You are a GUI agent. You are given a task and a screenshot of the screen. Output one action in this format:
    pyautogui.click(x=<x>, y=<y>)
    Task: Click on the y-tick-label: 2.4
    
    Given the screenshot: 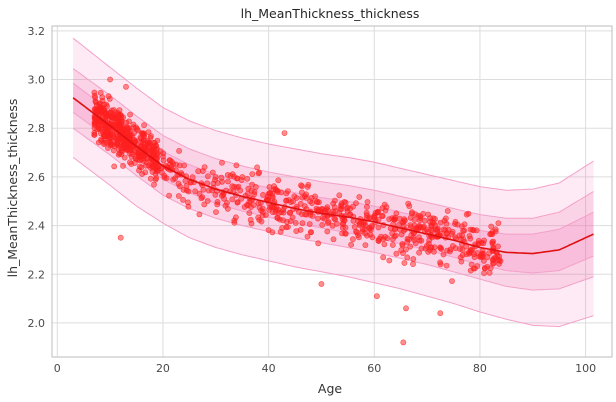 What is the action you would take?
    pyautogui.click(x=37, y=226)
    